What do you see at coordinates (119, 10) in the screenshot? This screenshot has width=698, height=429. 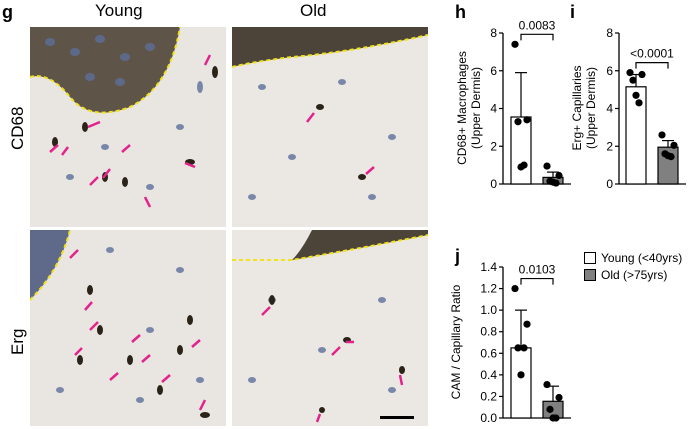 I see `column-label-young: Young` at bounding box center [119, 10].